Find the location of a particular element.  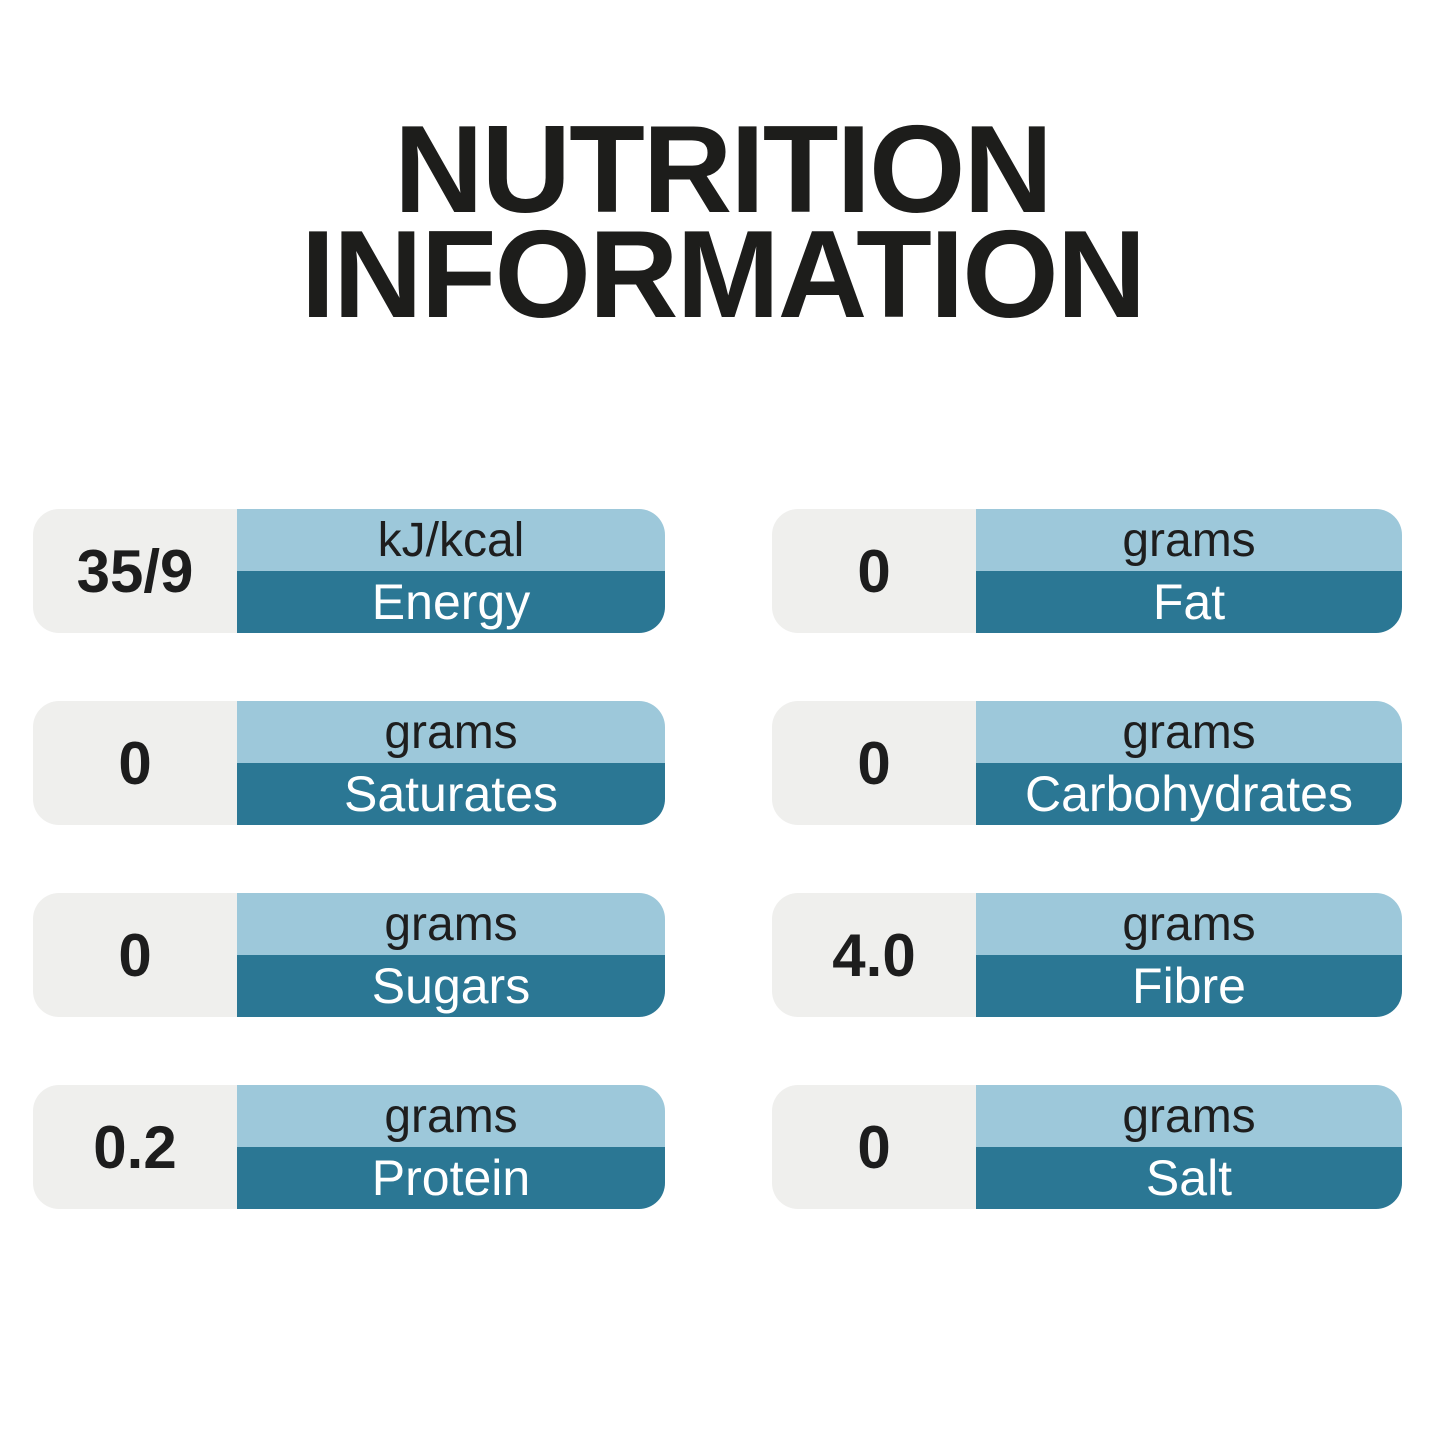

nutrition-card-salt: 0 grams Salt is located at coordinates (1087, 1147).